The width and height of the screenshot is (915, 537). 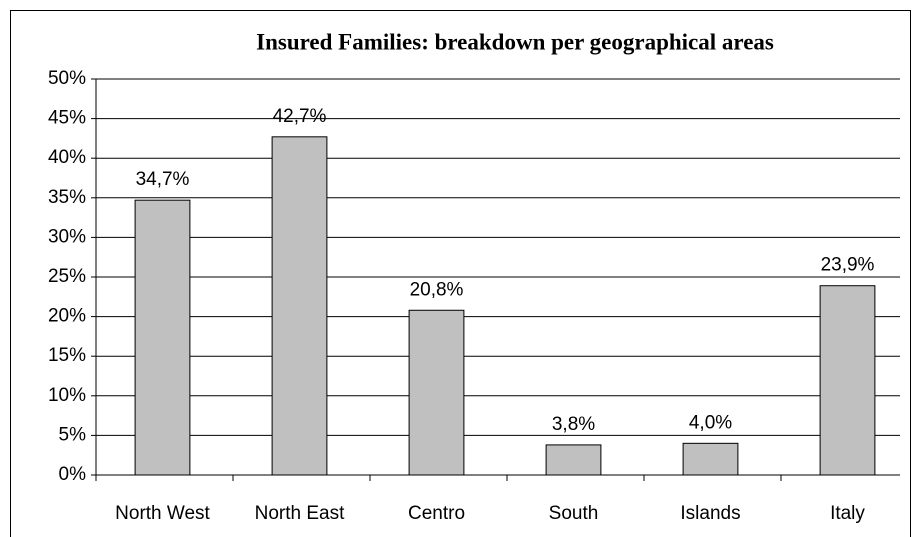 I want to click on x-tick-label: North West, so click(x=162, y=513).